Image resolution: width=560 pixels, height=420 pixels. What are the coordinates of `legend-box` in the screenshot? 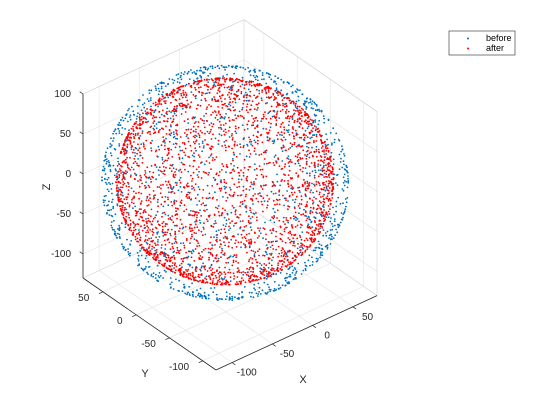 It's located at (482, 43).